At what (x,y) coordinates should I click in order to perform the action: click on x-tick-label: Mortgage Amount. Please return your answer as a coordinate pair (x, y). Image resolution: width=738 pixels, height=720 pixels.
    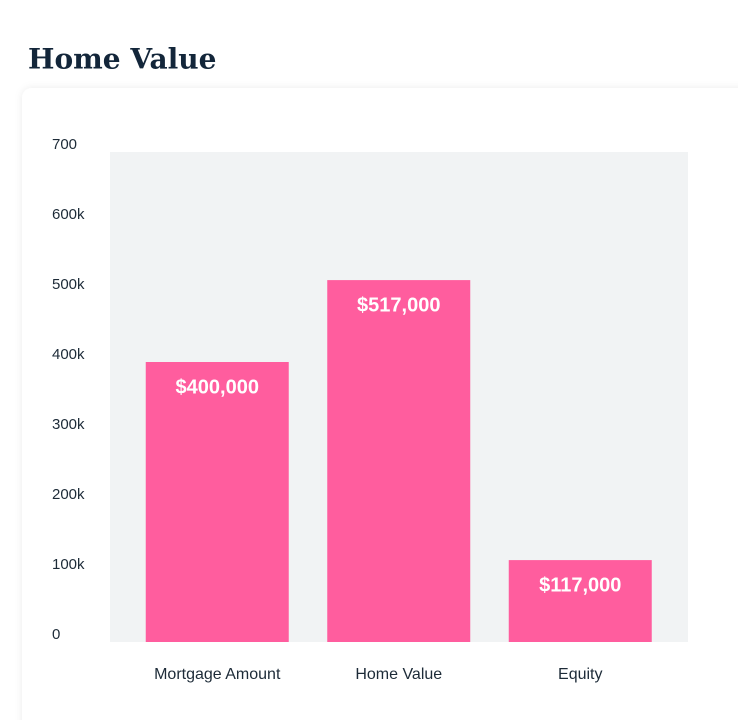
    Looking at the image, I should click on (217, 674).